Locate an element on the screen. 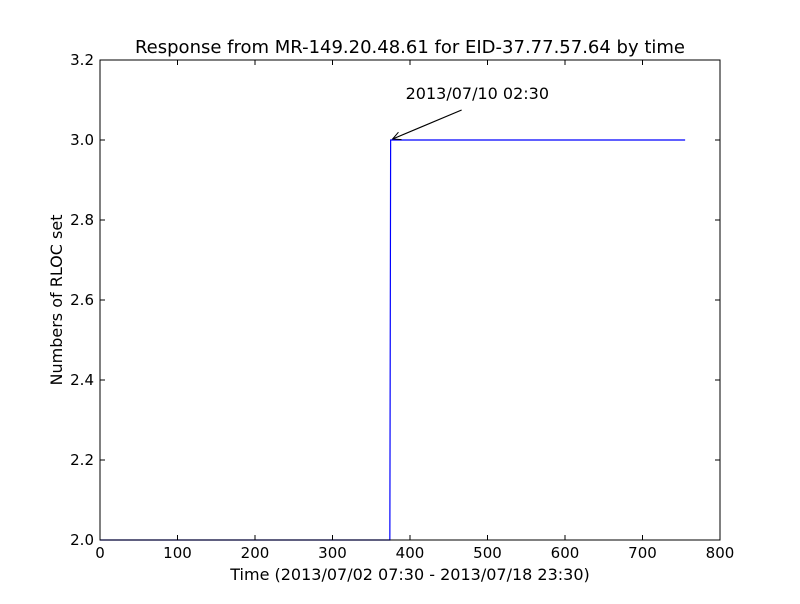 This screenshot has width=800, height=604. y-tick-label: 2.6 is located at coordinates (82, 300).